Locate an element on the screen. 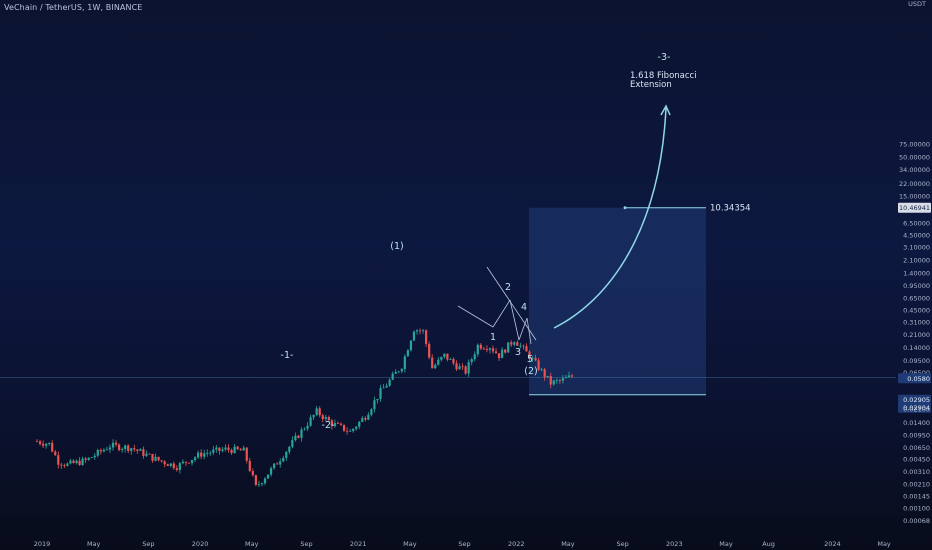 This screenshot has width=932, height=550. y-tick-label: 0.09500 is located at coordinates (916, 361).